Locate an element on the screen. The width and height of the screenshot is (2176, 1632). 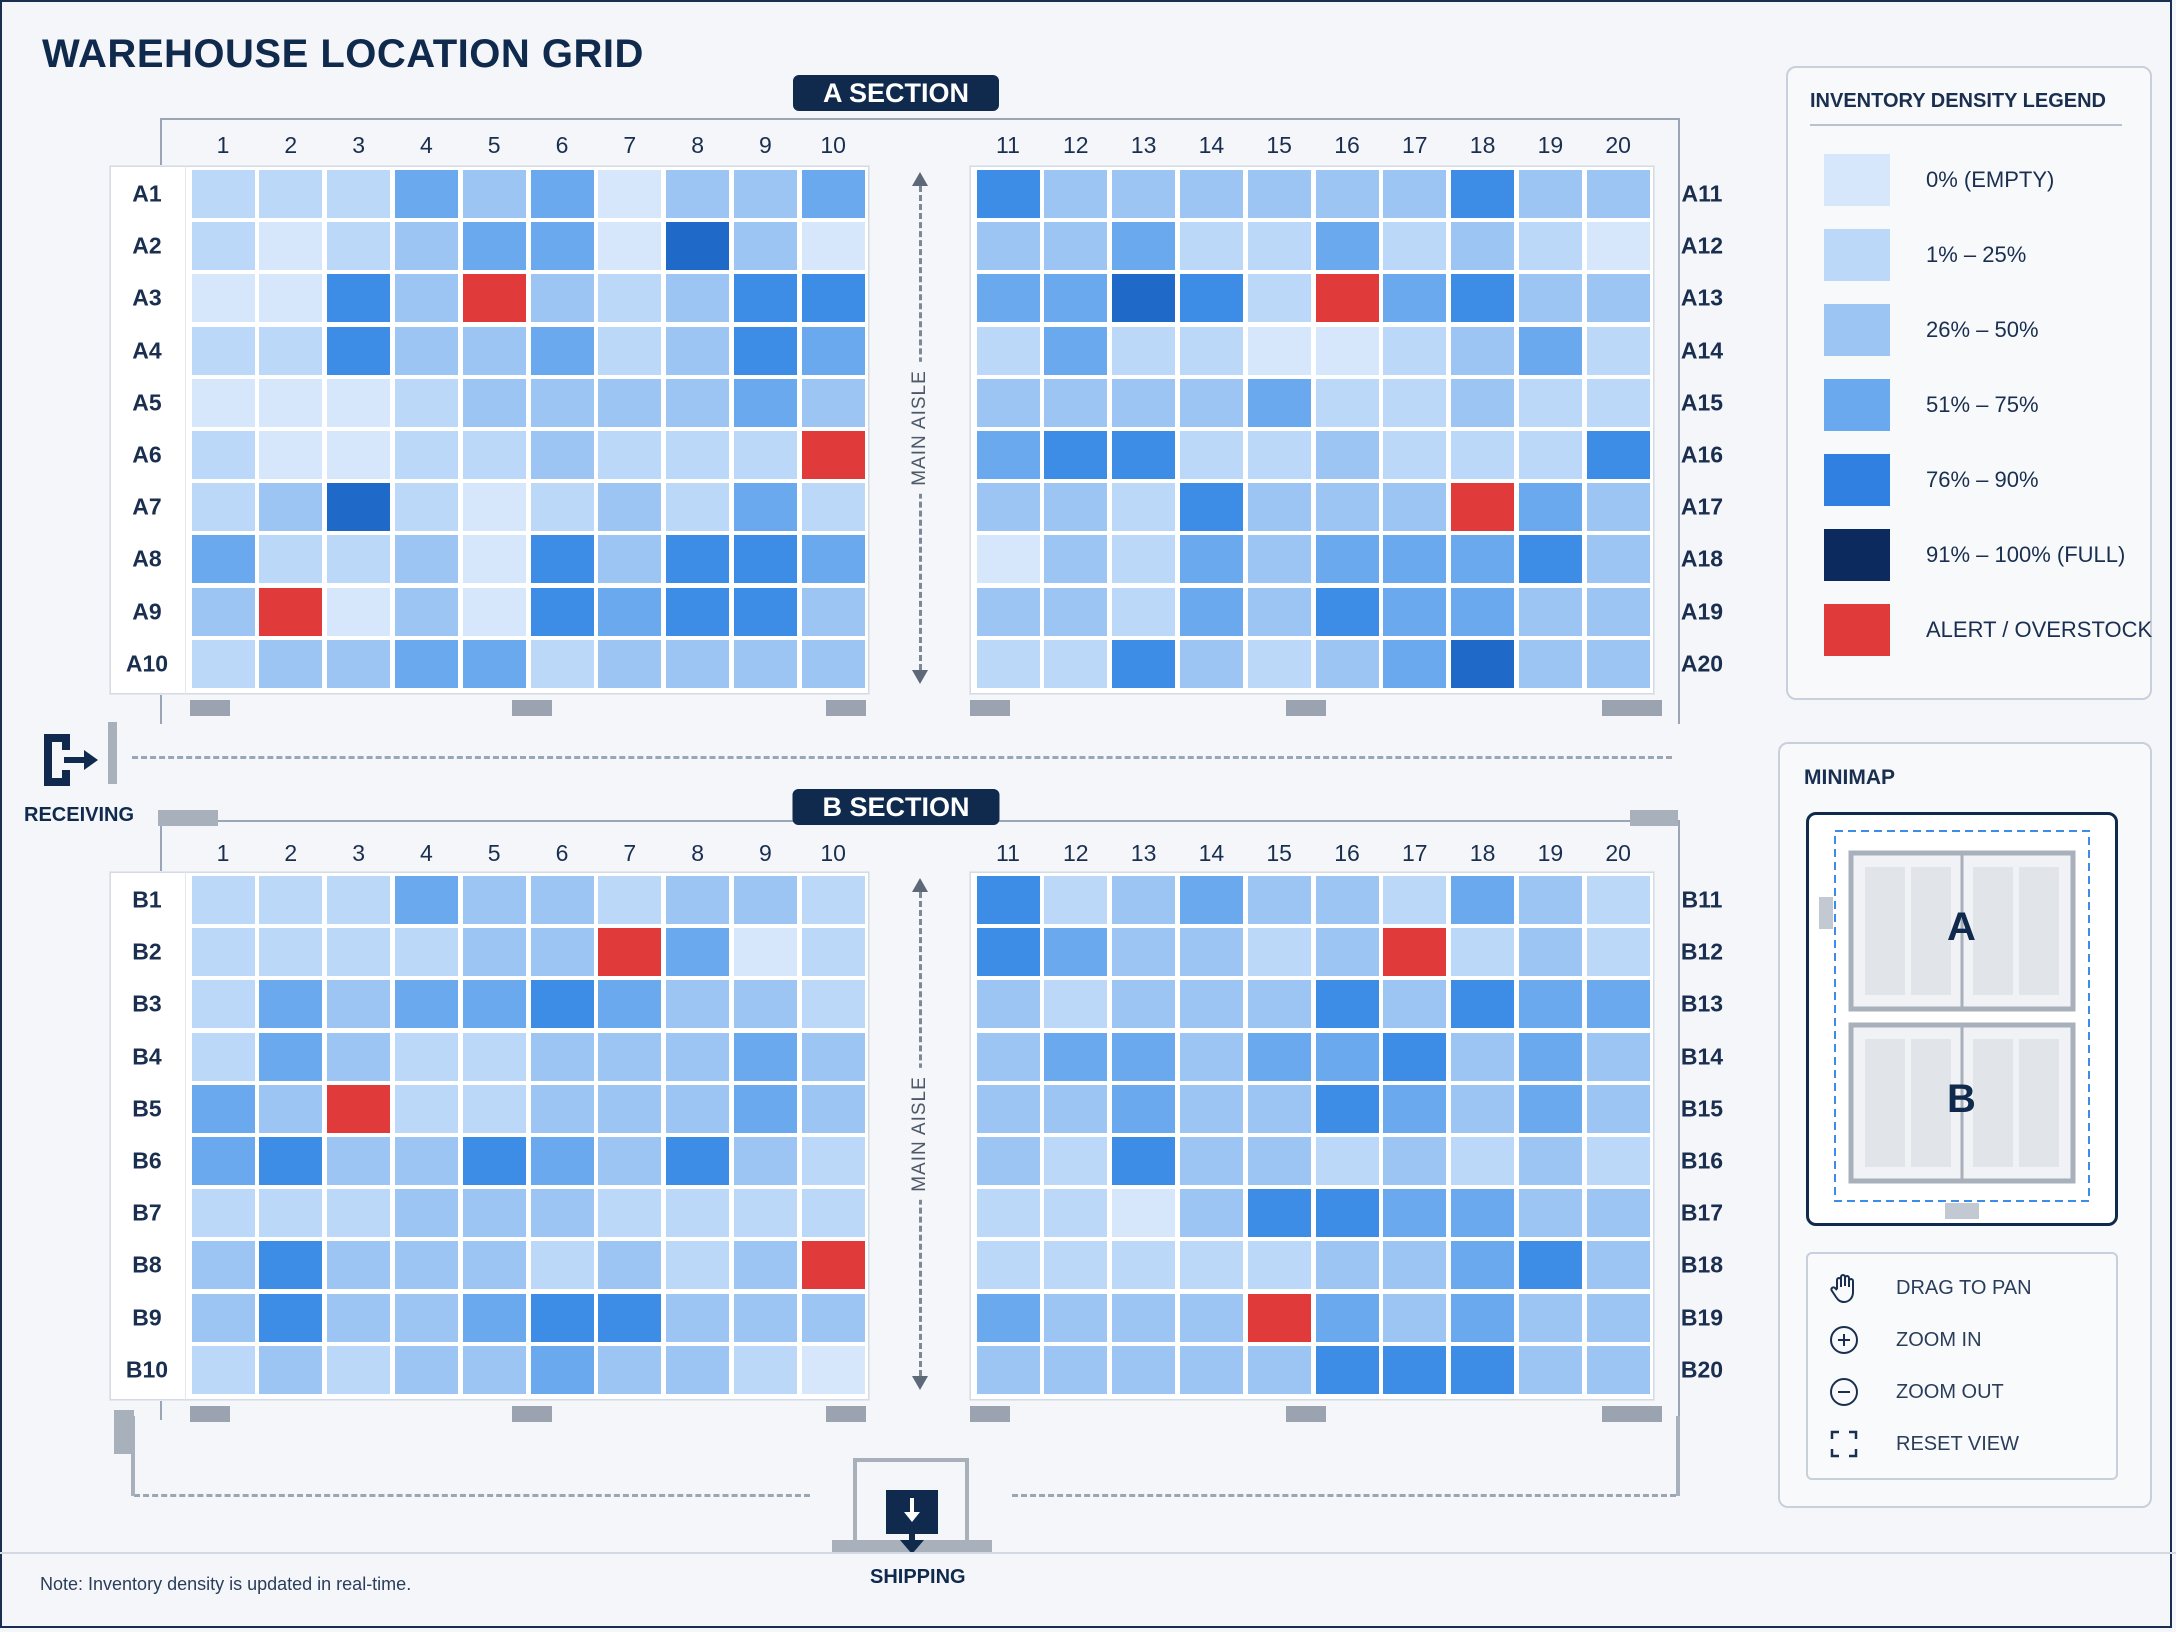
reset-view-control: RESET VIEW is located at coordinates (1968, 1444).